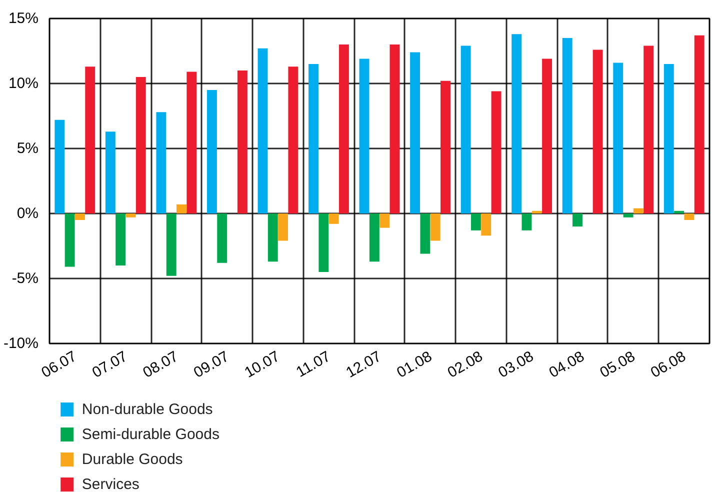 This screenshot has height=492, width=713. Describe the element at coordinates (27, 213) in the screenshot. I see `y-tick-label: 0%` at that location.